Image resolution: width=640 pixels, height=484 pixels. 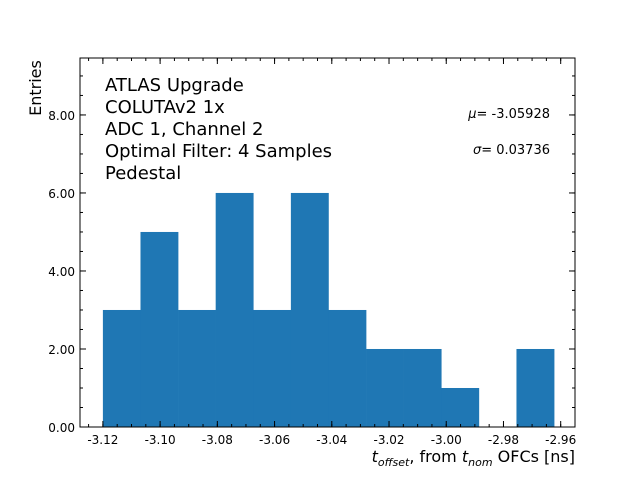 What do you see at coordinates (61, 194) in the screenshot?
I see `y-tick-label: 6.00` at bounding box center [61, 194].